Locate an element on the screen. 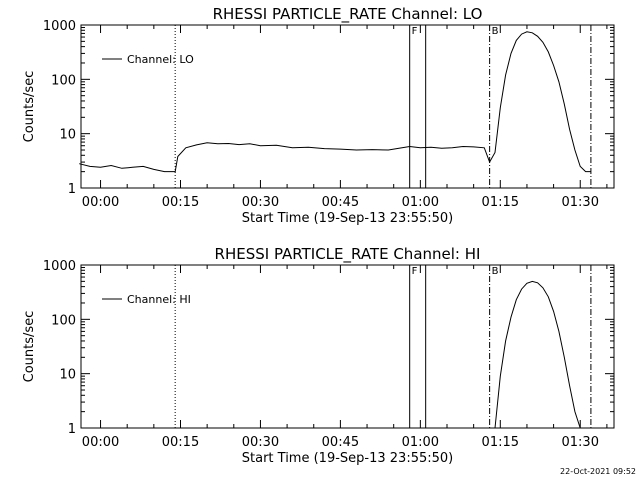 Image resolution: width=640 pixels, height=480 pixels. series-line is located at coordinates (537, 354).